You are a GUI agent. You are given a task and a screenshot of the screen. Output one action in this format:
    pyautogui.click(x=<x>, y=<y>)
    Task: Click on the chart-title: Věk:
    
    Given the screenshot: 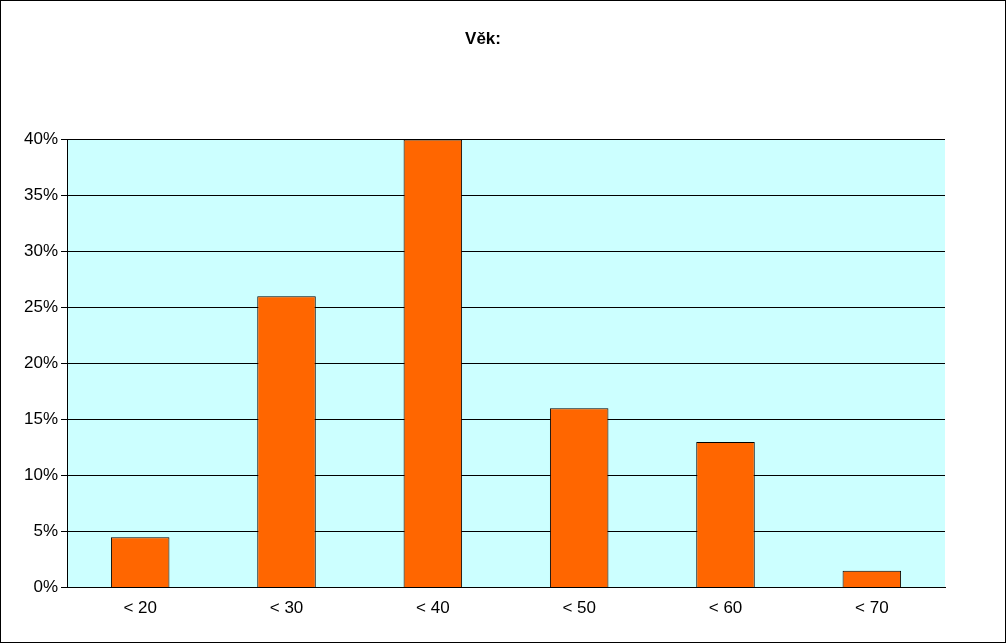 What is the action you would take?
    pyautogui.click(x=483, y=38)
    